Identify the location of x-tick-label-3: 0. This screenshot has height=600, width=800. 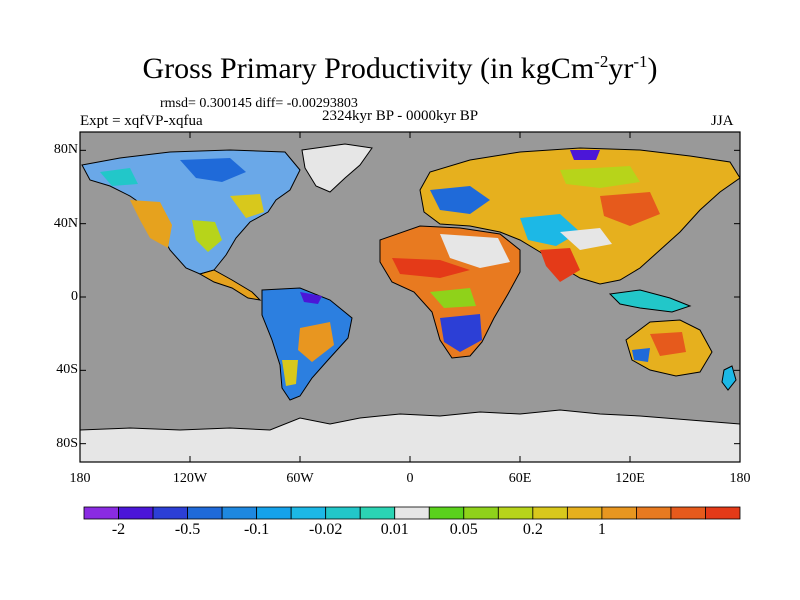
(410, 478).